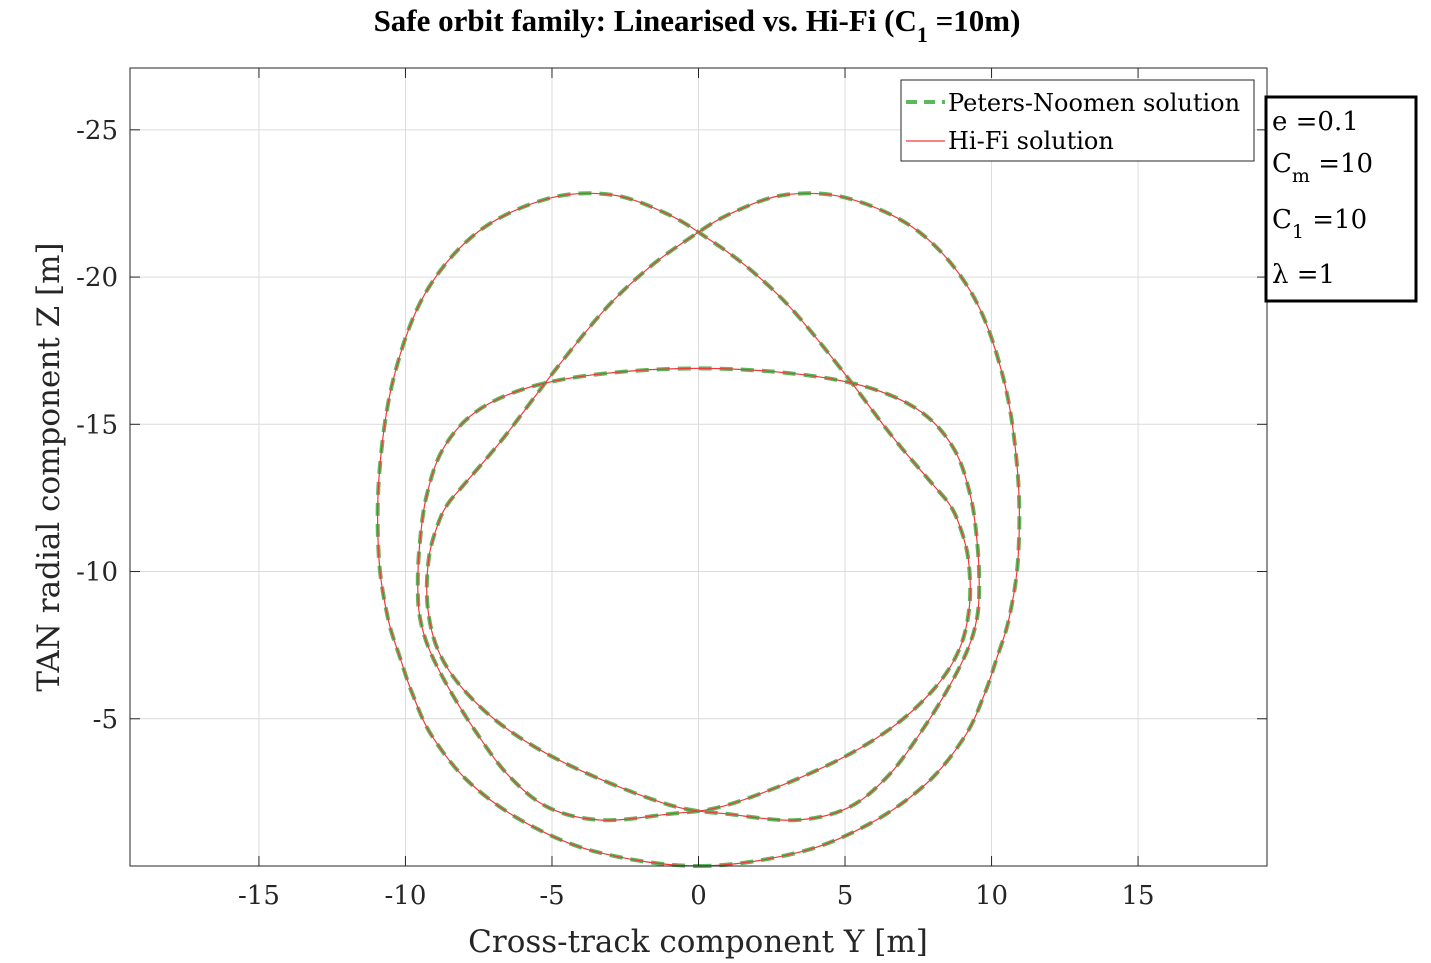 This screenshot has width=1431, height=963. Describe the element at coordinates (97, 131) in the screenshot. I see `y-tick-label: -25` at that location.